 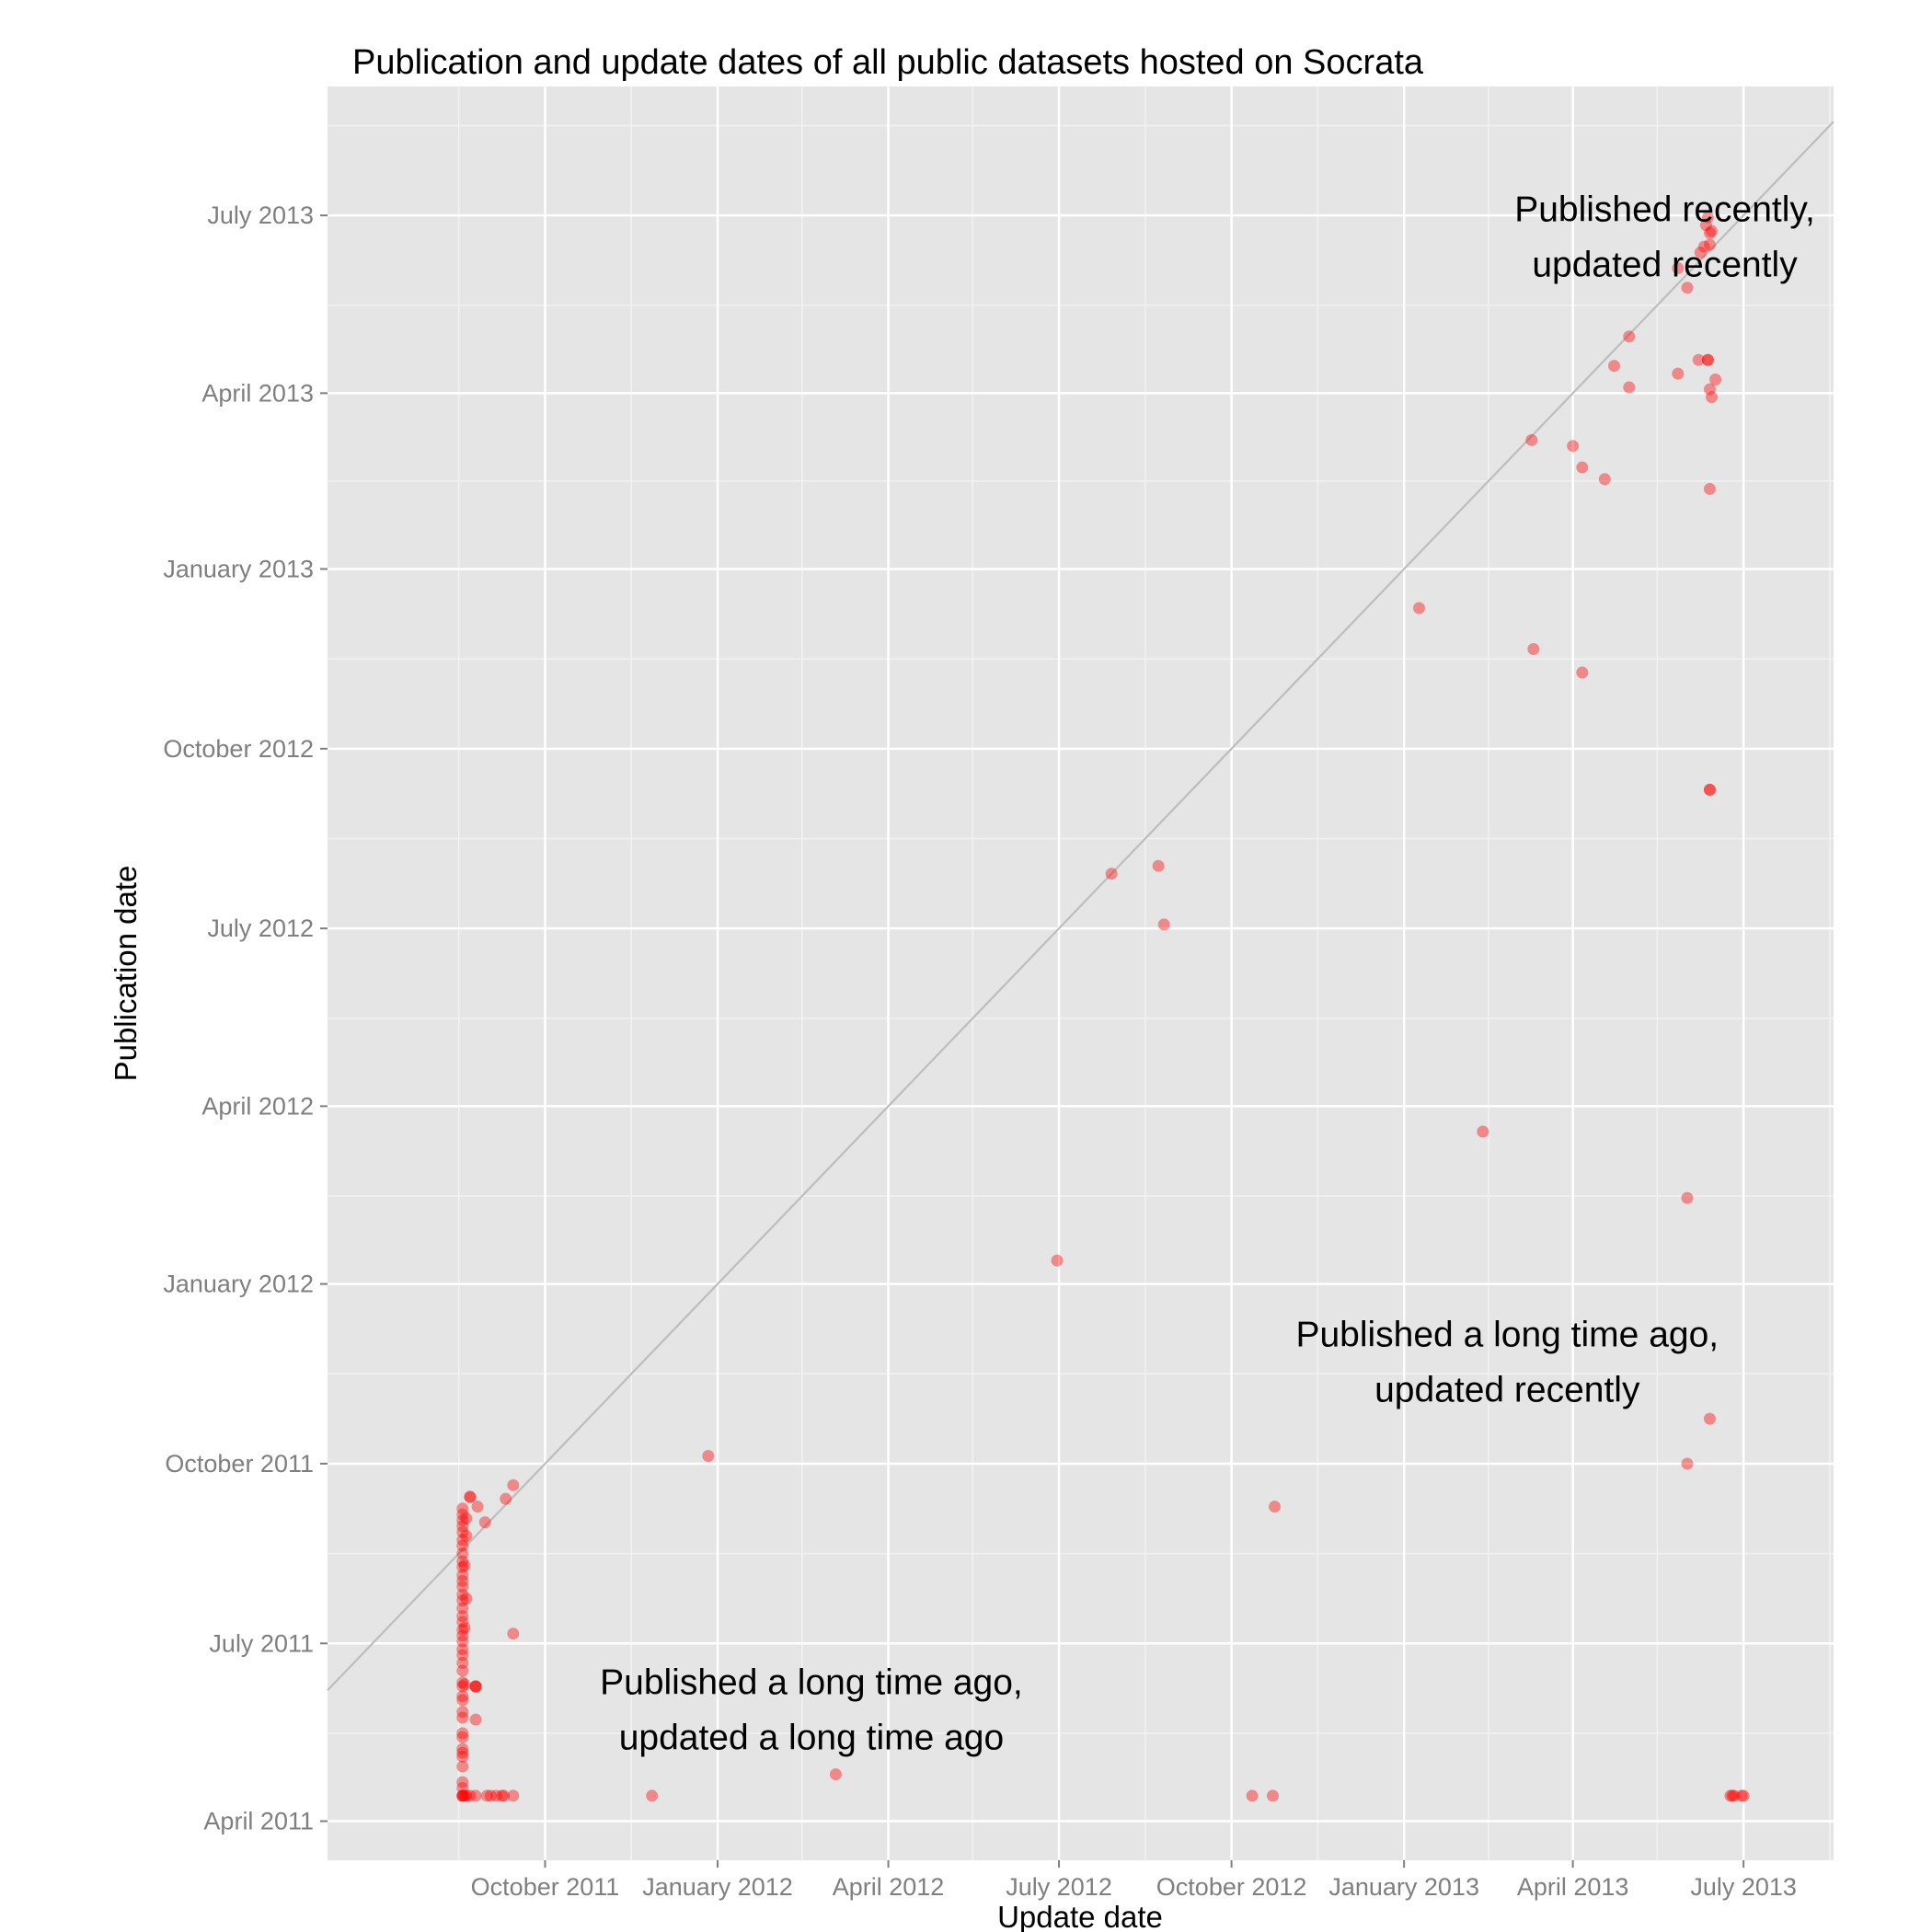 What do you see at coordinates (1573, 1887) in the screenshot?
I see `x-tick-label: April 2013` at bounding box center [1573, 1887].